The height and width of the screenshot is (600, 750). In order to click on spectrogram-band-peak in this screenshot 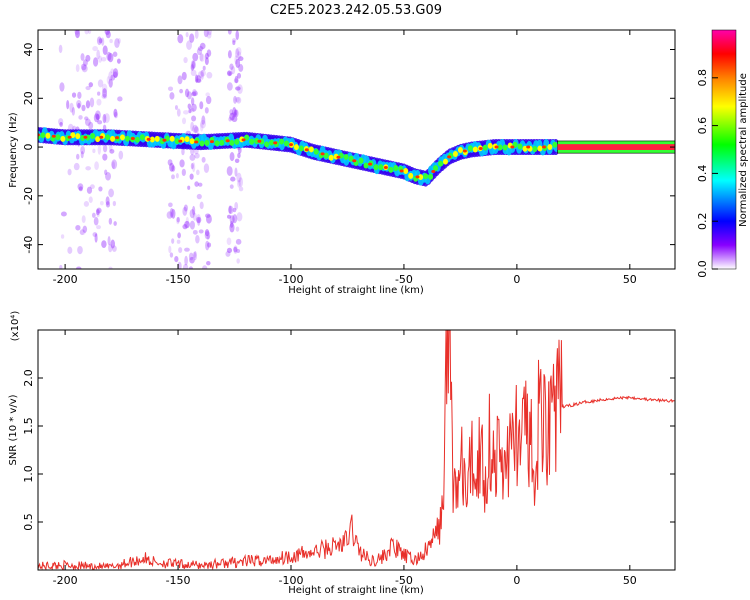, I will do `click(496, 147)`.